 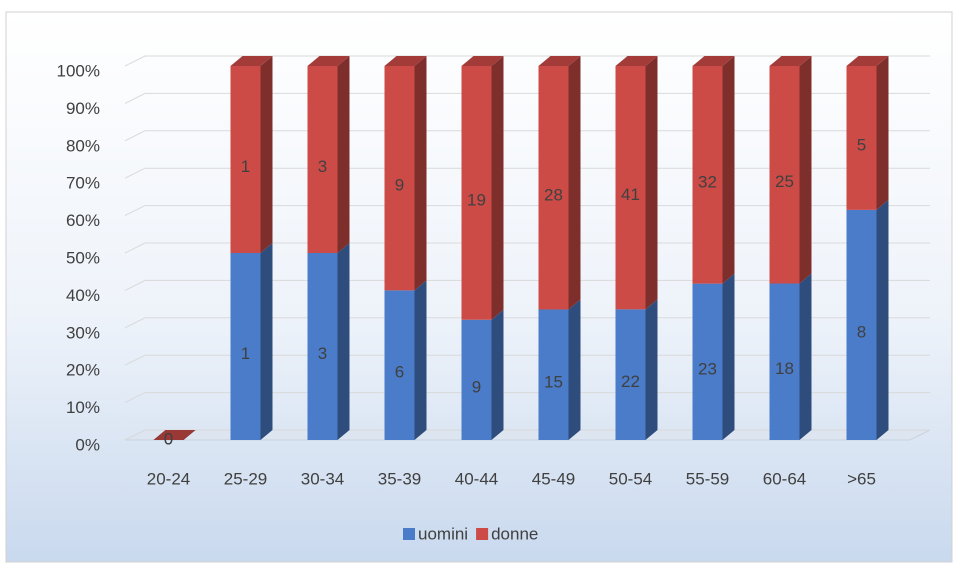 What do you see at coordinates (168, 478) in the screenshot?
I see `x-tick-label: 20-24` at bounding box center [168, 478].